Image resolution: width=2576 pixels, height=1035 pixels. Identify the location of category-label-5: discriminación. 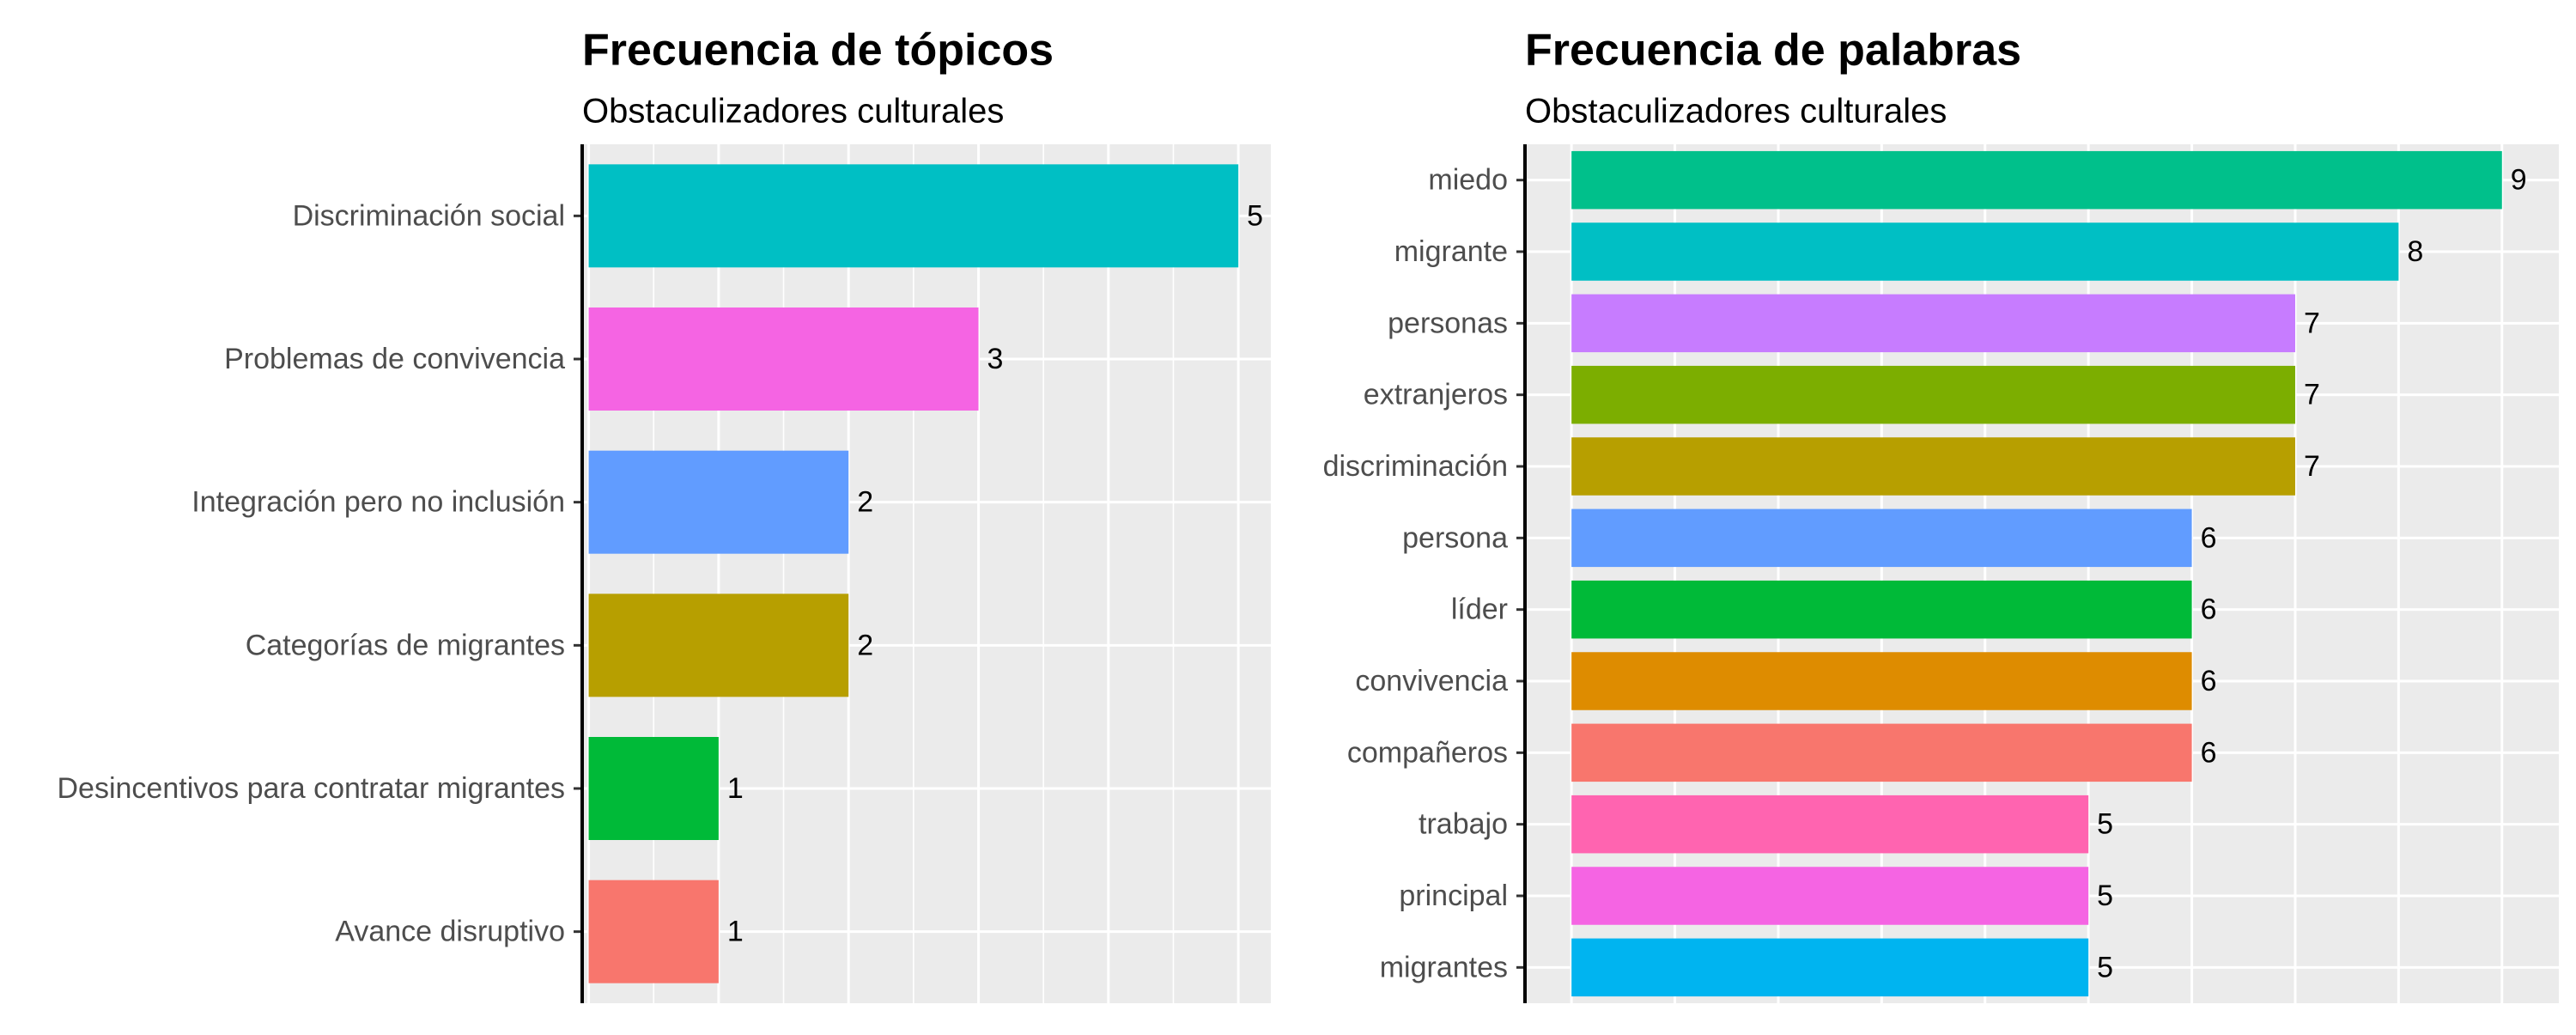
(1415, 466).